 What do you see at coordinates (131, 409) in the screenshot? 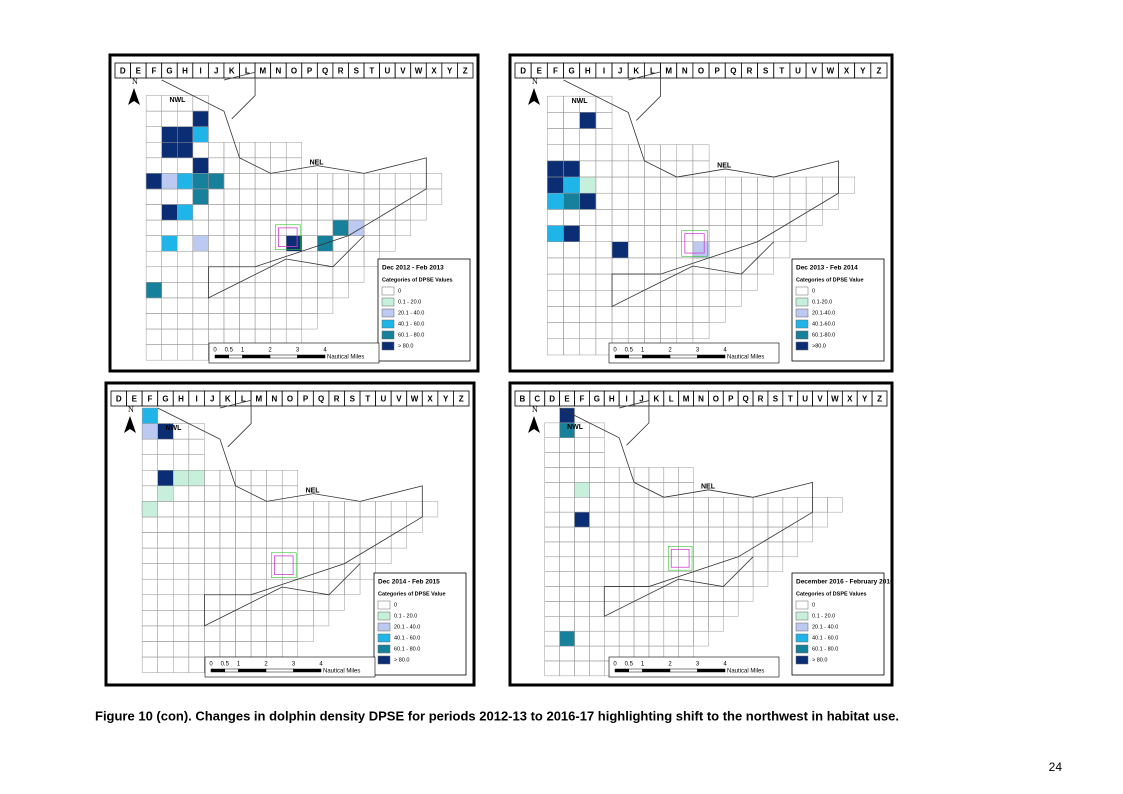
I see `north-label: N` at bounding box center [131, 409].